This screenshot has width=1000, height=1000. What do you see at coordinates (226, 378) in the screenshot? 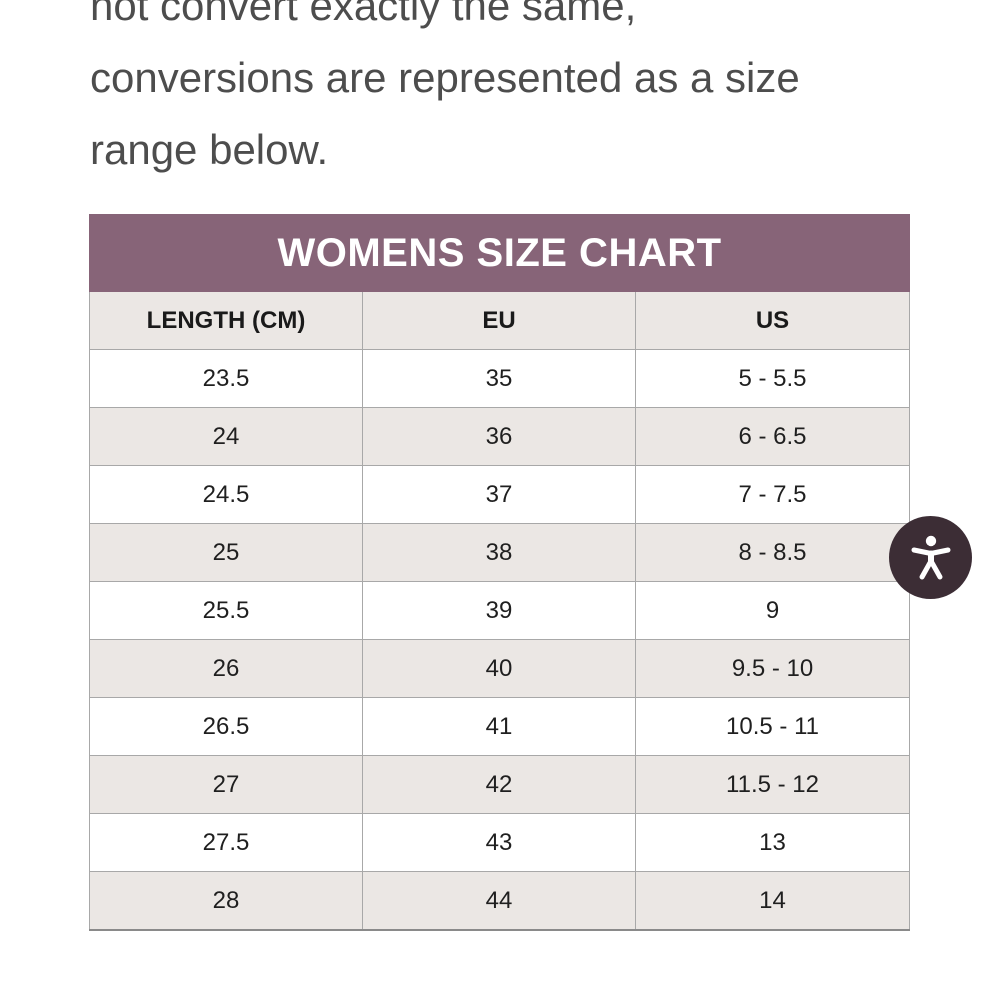
I see `cell-length: 23.5` at bounding box center [226, 378].